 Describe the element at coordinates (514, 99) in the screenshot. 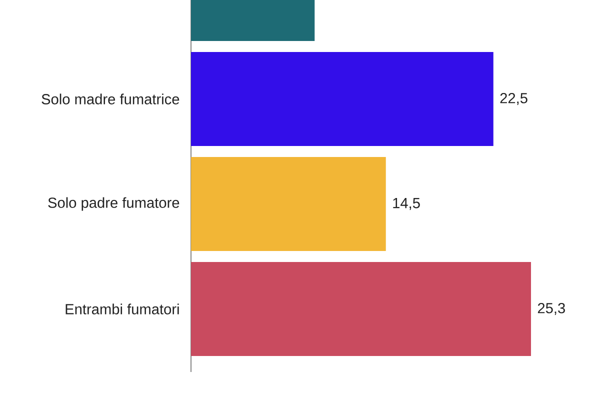

I see `data-label: 22,5` at that location.